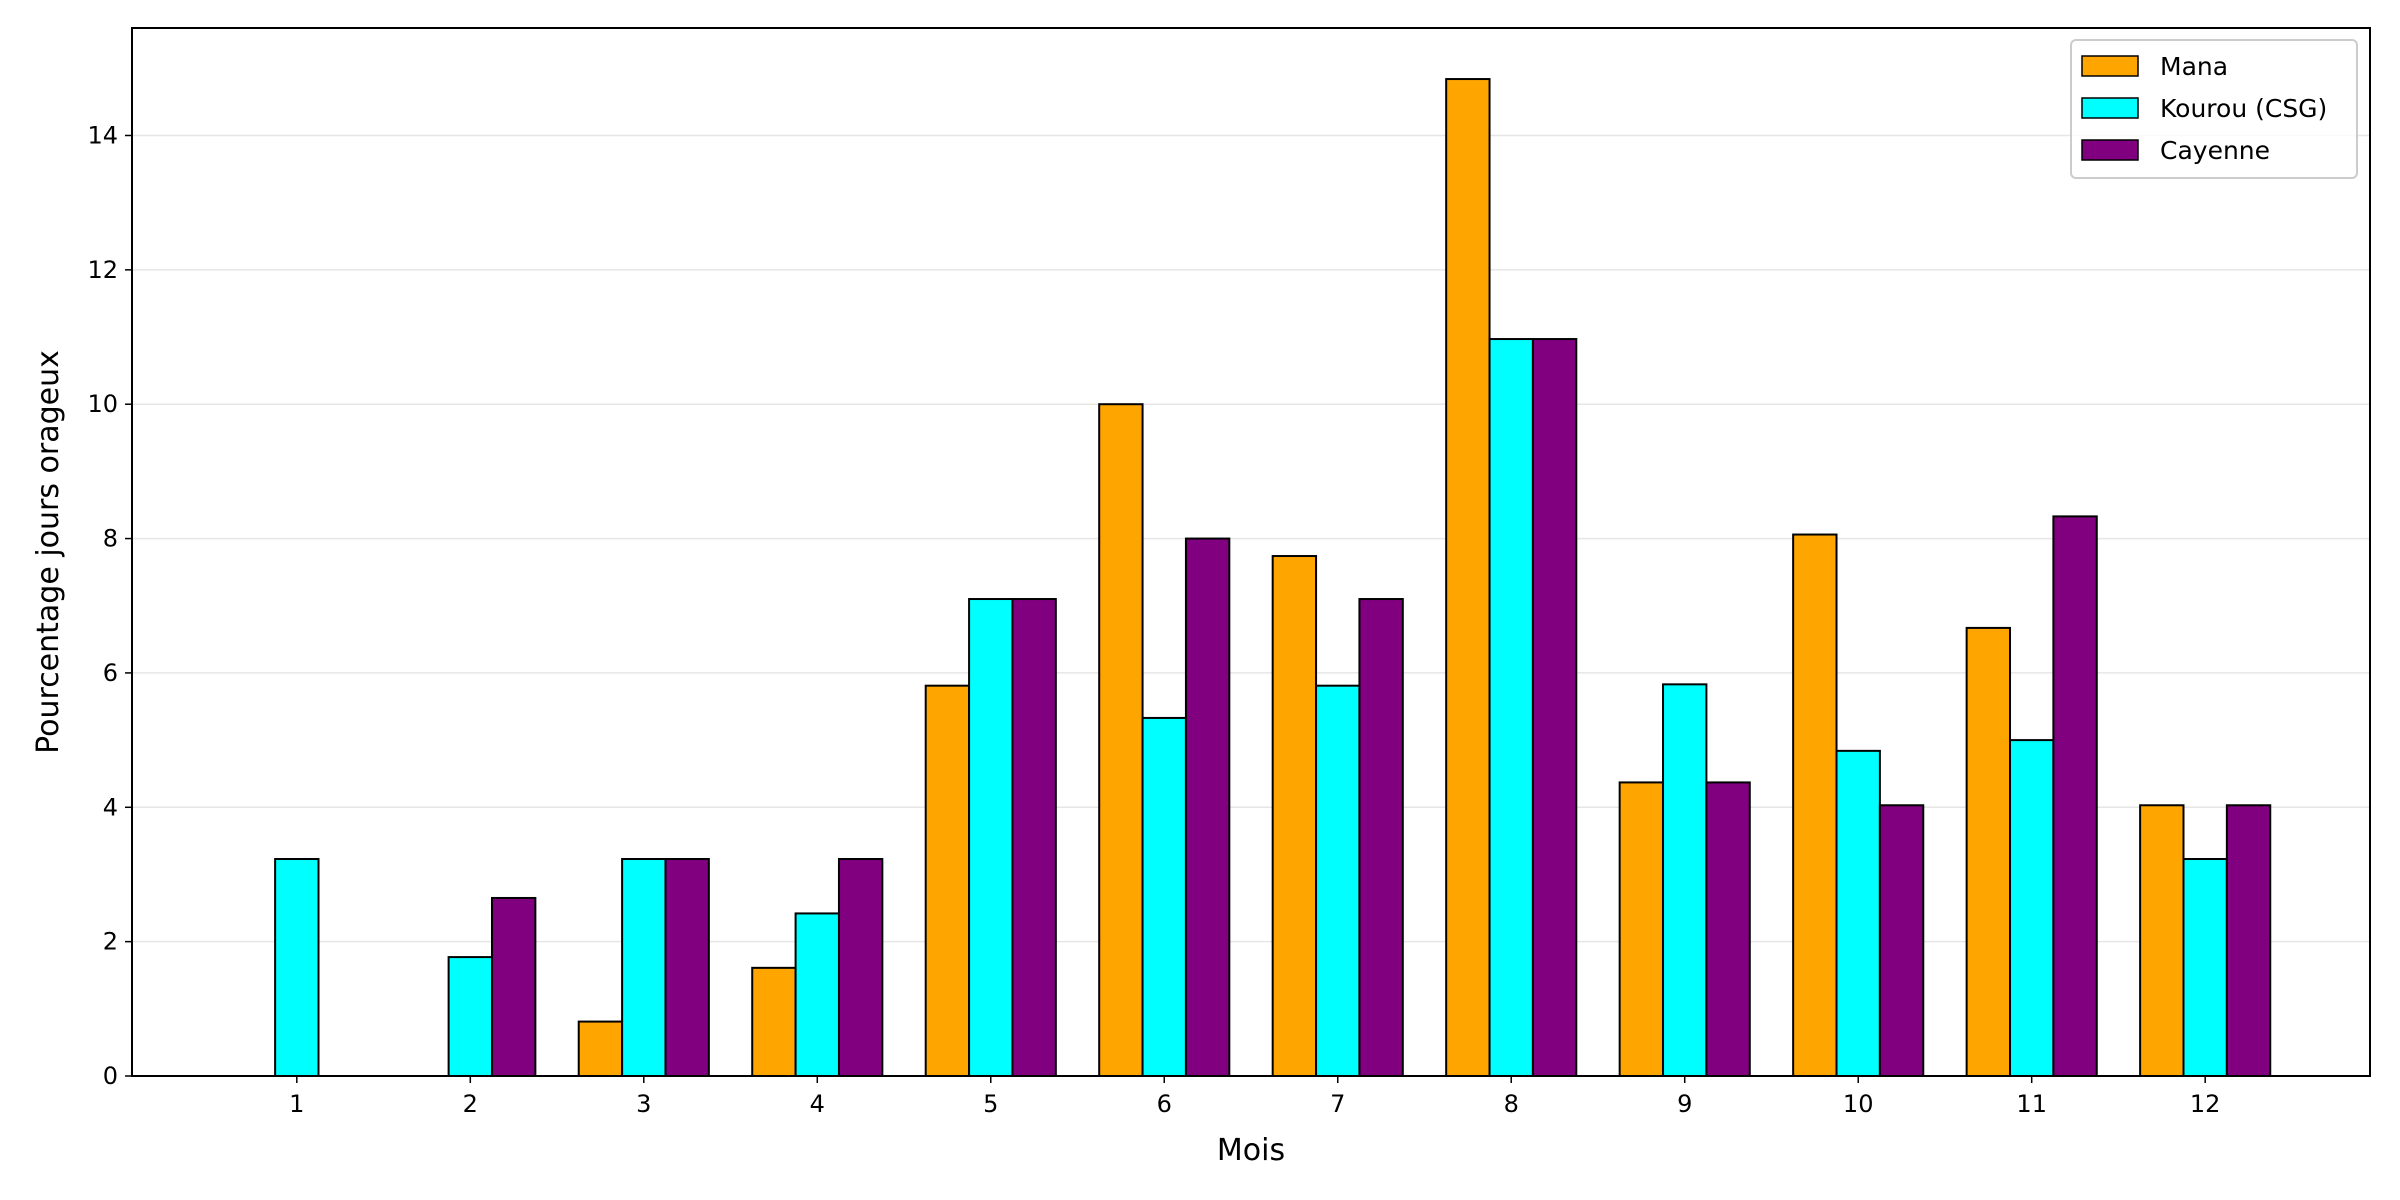 The image size is (2400, 1200). I want to click on y-tick-label-1: 2, so click(110, 942).